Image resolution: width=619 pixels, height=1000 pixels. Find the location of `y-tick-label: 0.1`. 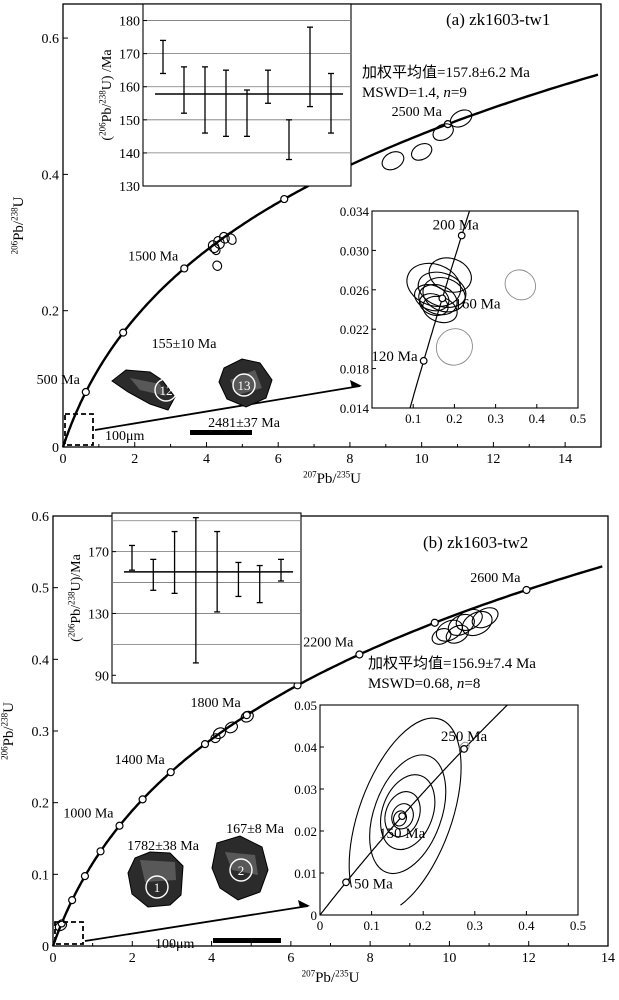

y-tick-label: 0.1 is located at coordinates (41, 875).